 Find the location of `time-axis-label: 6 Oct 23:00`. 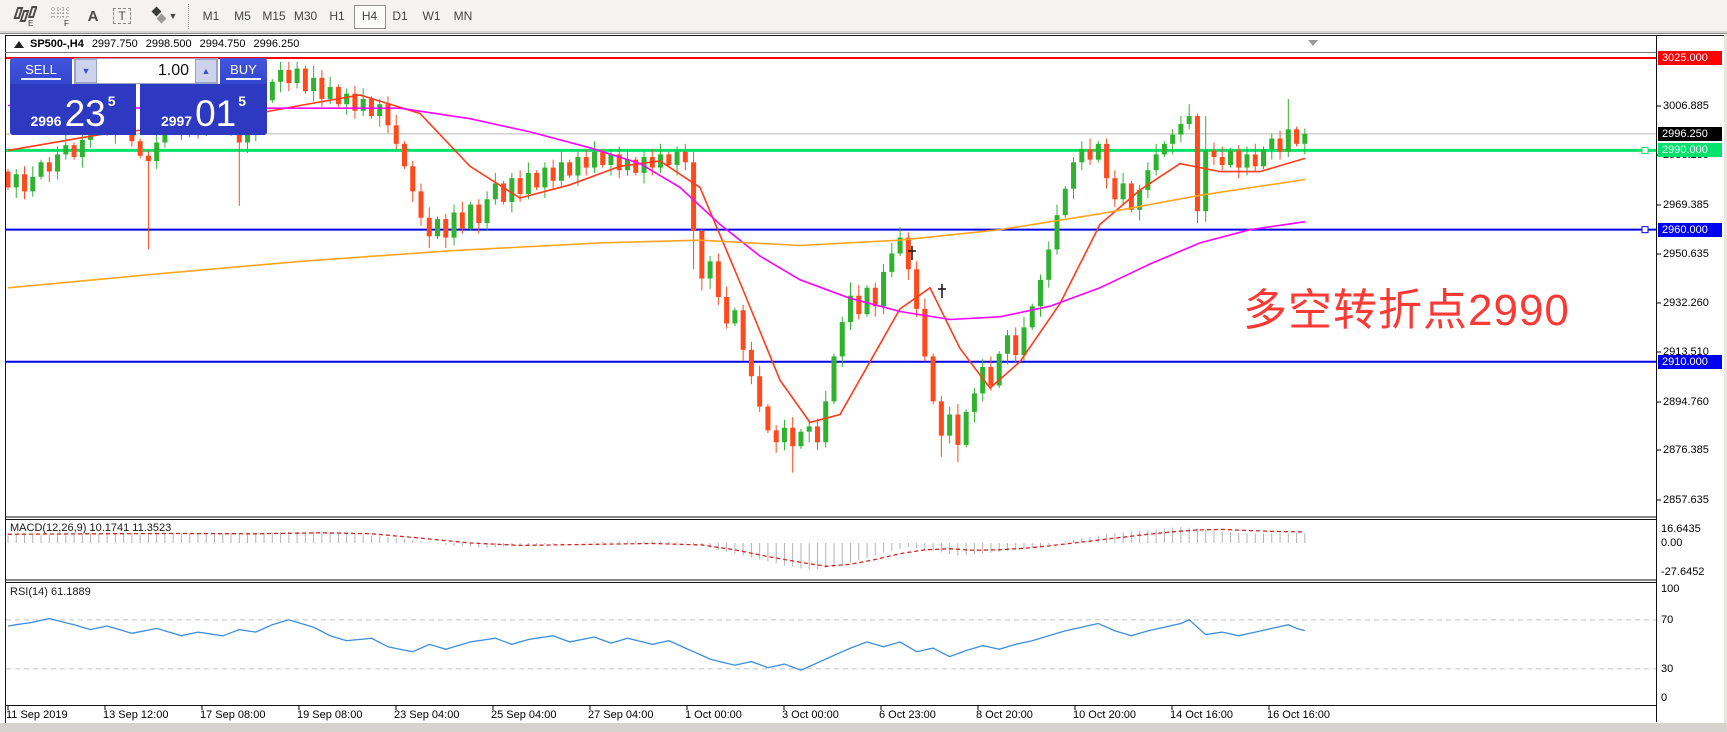

time-axis-label: 6 Oct 23:00 is located at coordinates (907, 715).